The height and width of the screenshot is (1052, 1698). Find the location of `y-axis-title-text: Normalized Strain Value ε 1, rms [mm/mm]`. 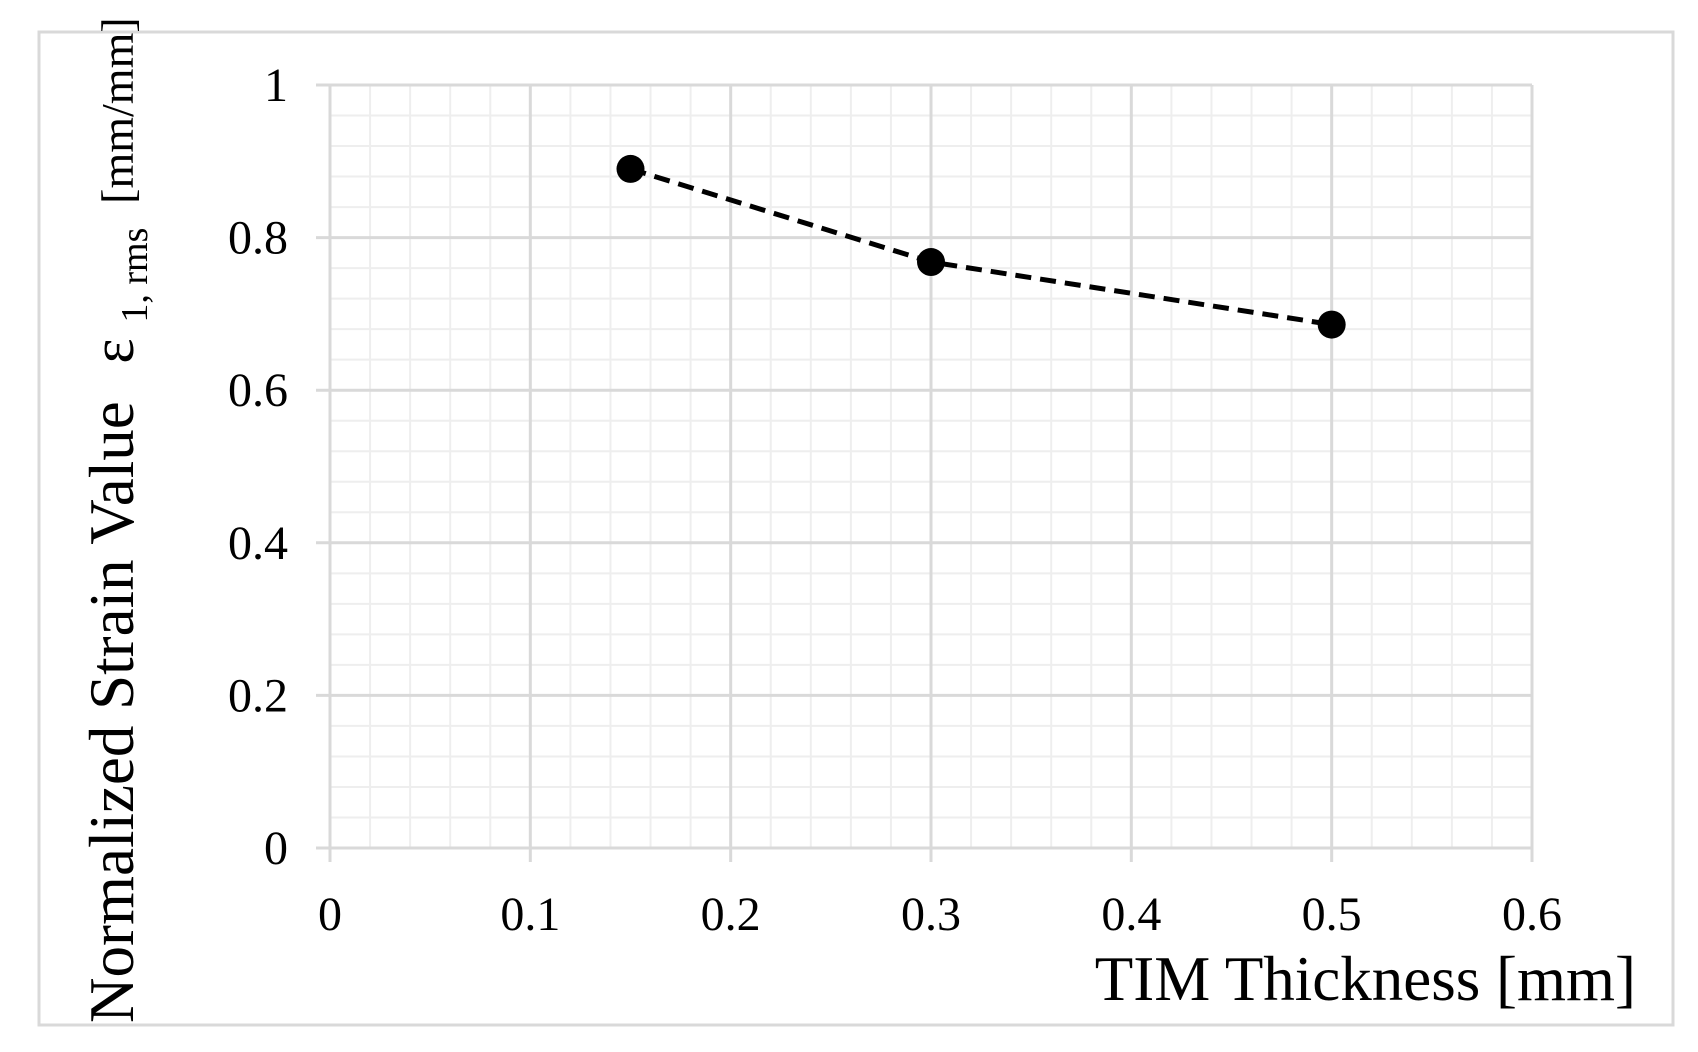

y-axis-title-text: Normalized Strain Value ε 1, rms [mm/mm] is located at coordinates (119, 520).